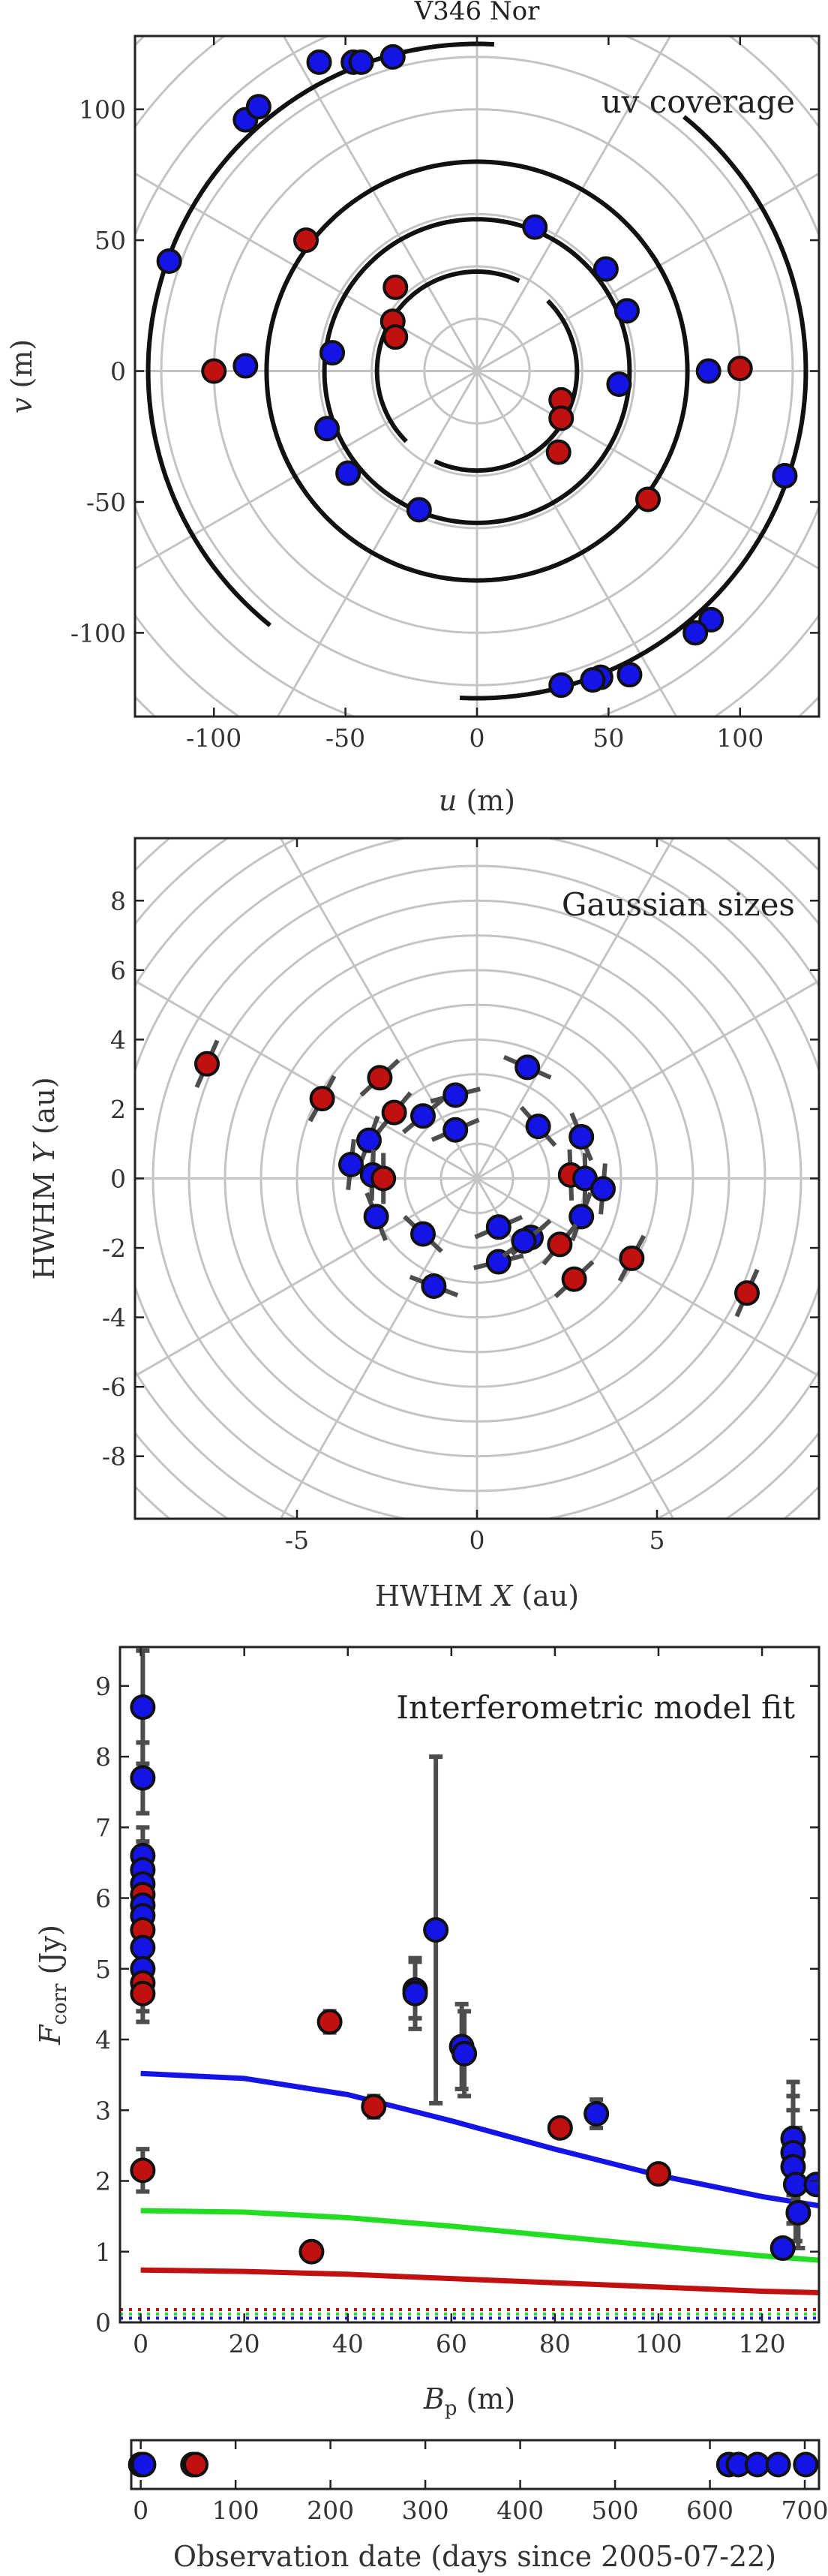  Describe the element at coordinates (698, 101) in the screenshot. I see `uv-title: uv coverage` at that location.